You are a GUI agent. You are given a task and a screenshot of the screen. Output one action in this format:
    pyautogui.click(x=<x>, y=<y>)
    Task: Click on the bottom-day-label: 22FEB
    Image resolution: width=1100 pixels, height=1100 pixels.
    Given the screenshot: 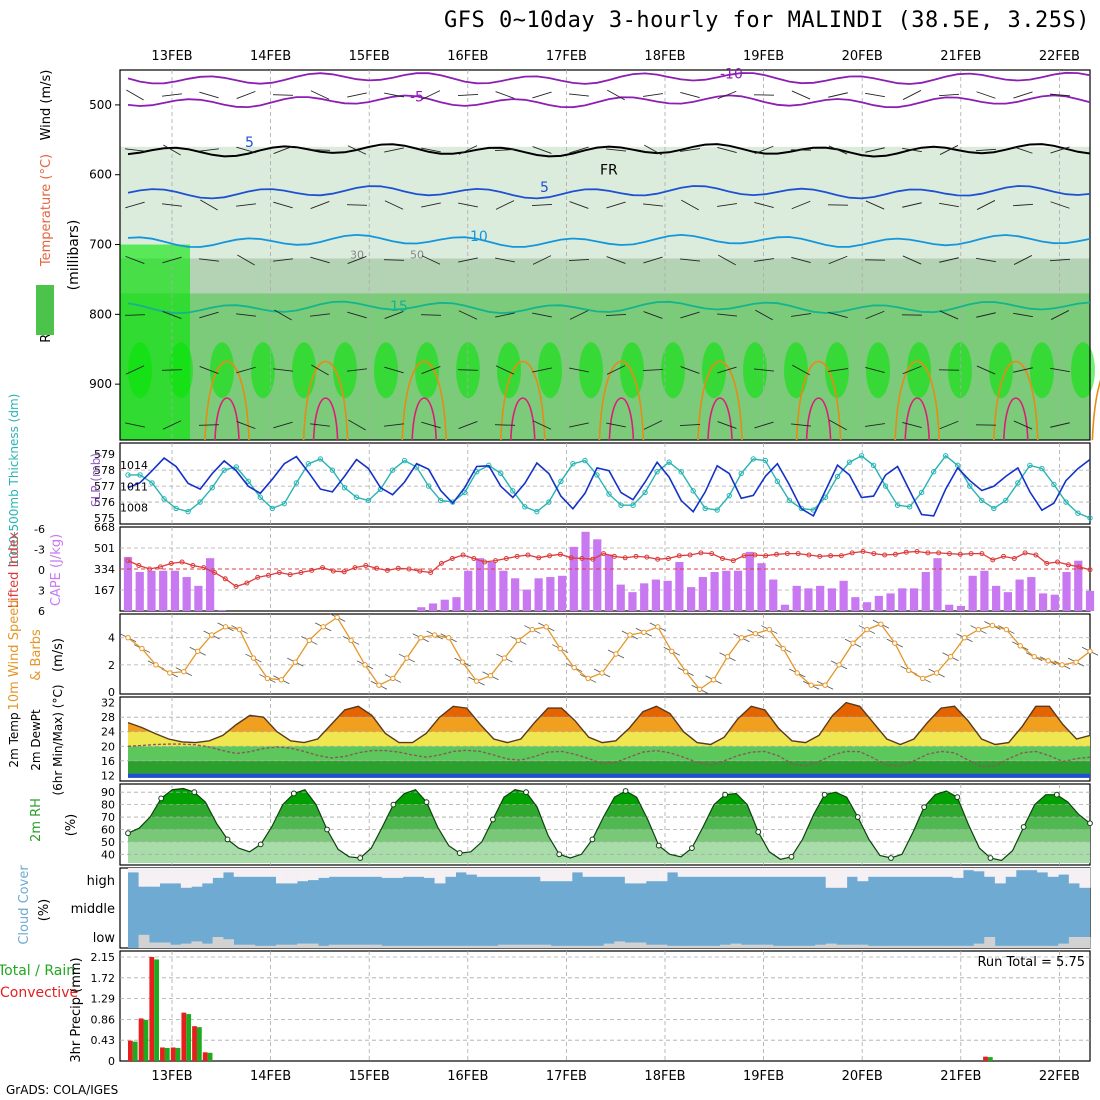 What is the action you would take?
    pyautogui.click(x=1059, y=1076)
    